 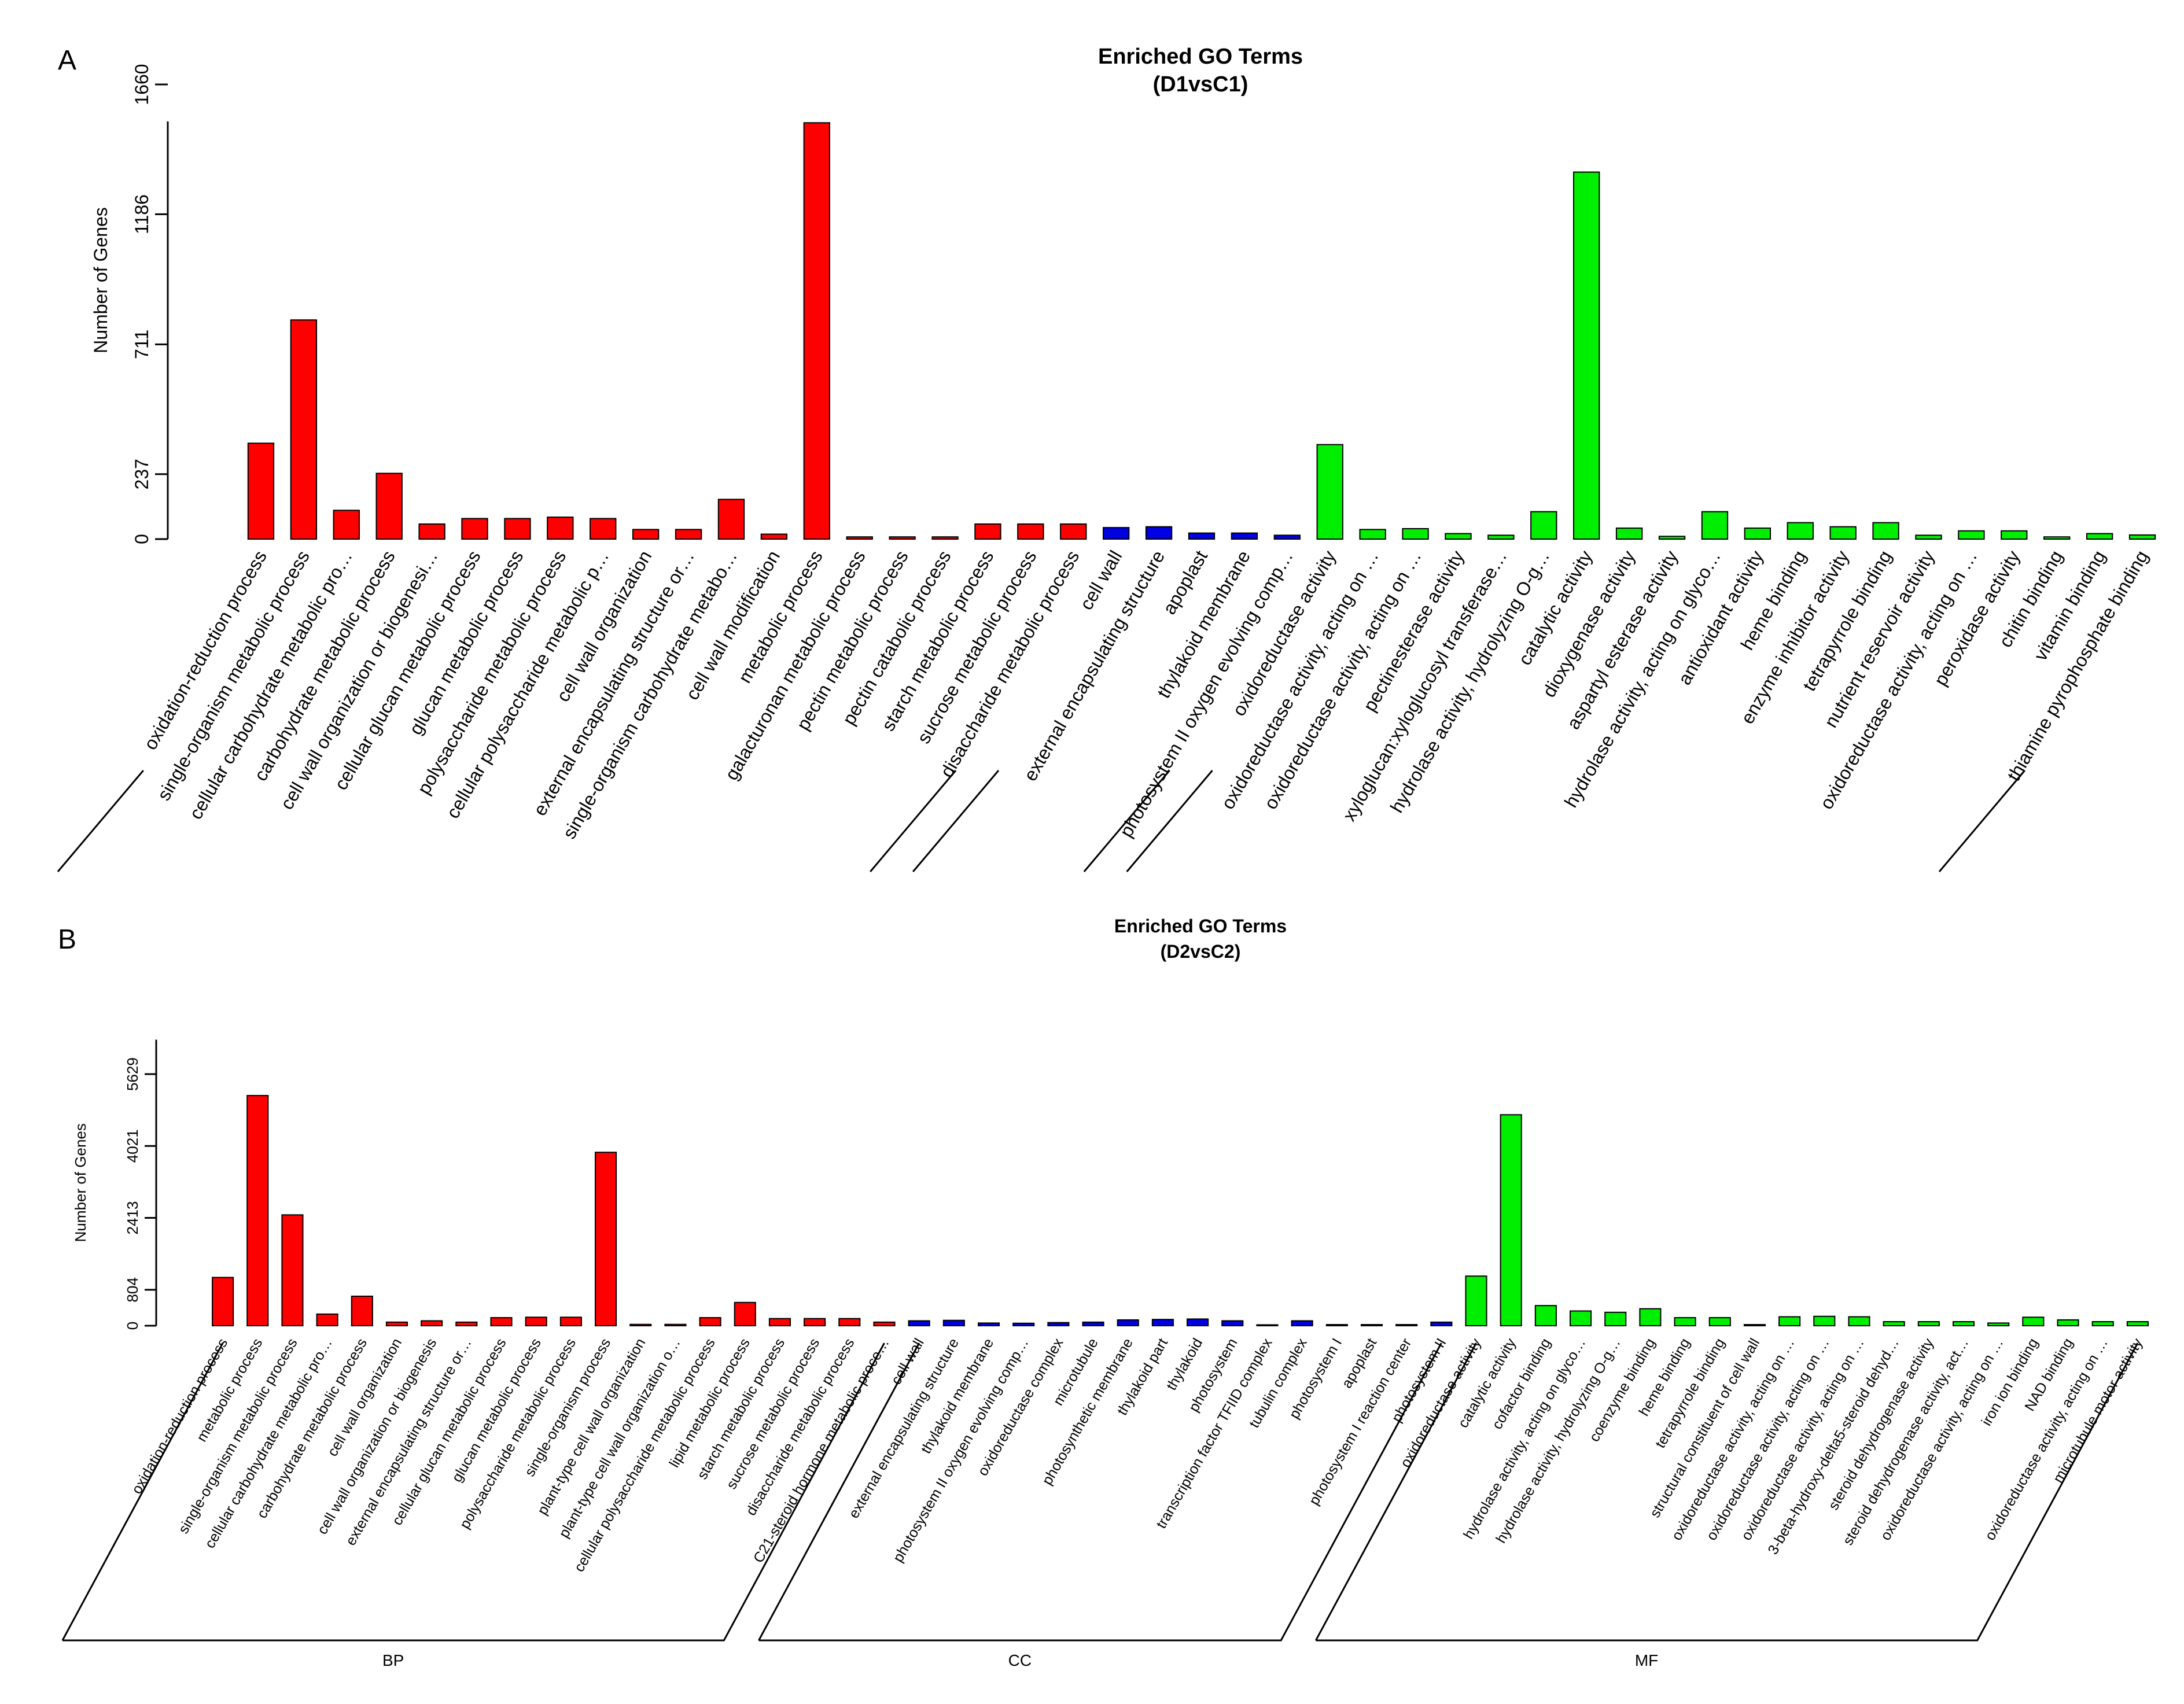 What do you see at coordinates (67, 60) in the screenshot?
I see `panel-letter: A` at bounding box center [67, 60].